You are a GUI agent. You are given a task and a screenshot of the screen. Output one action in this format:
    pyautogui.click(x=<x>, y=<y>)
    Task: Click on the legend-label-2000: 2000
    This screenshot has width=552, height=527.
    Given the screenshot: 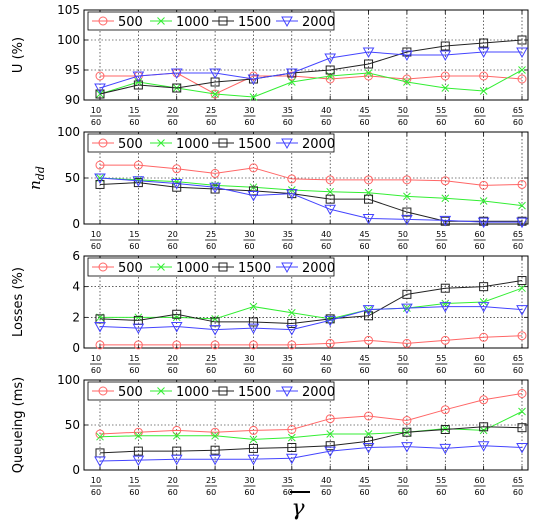 What is the action you would take?
    pyautogui.click(x=318, y=144)
    